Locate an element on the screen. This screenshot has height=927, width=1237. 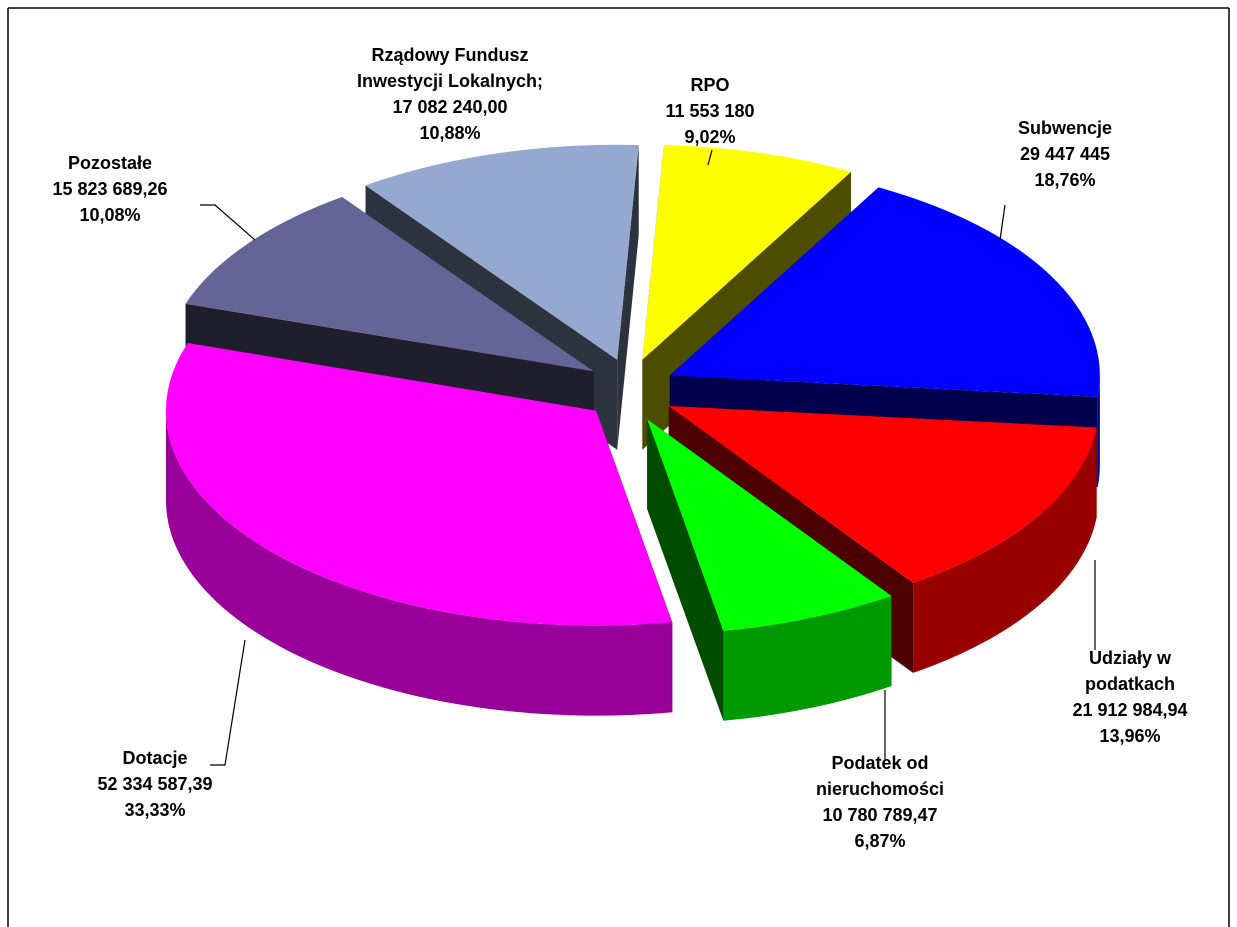
data-label: RPO 11 553 180 9,02% is located at coordinates (710, 111).